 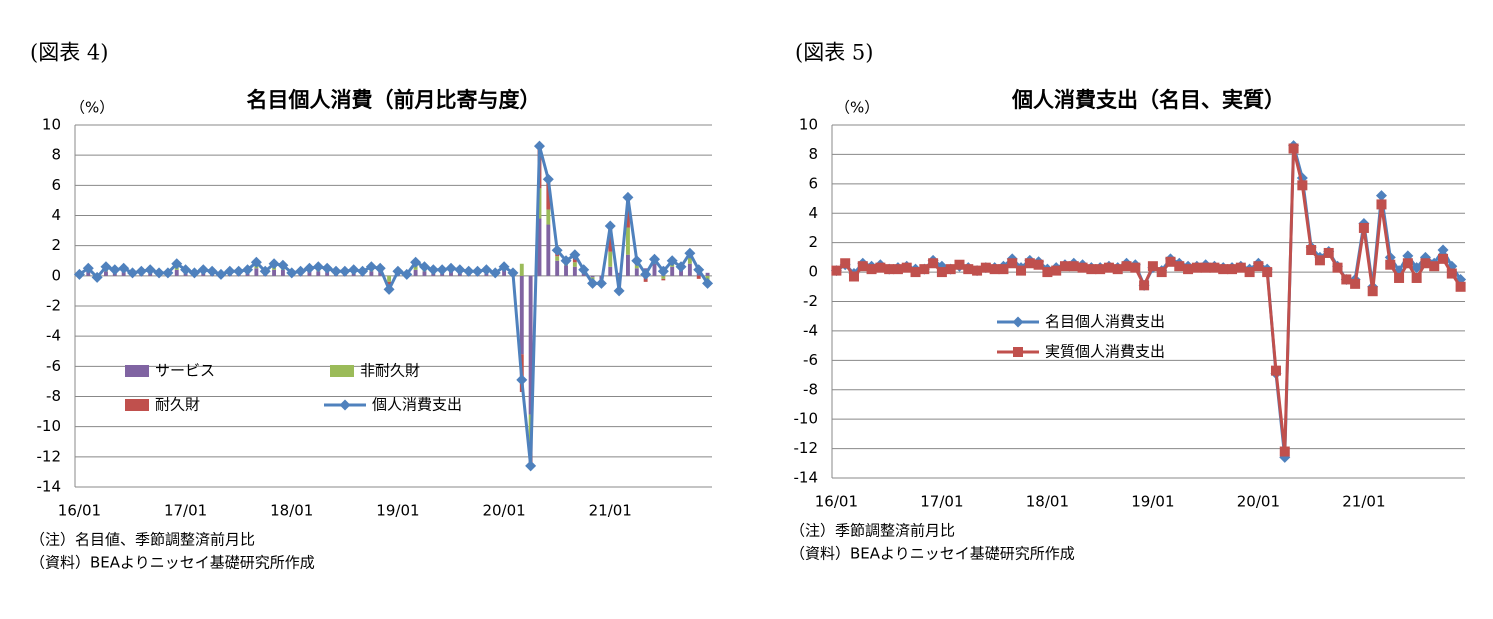 What do you see at coordinates (813, 154) in the screenshot?
I see `y-tick-label: 8` at bounding box center [813, 154].